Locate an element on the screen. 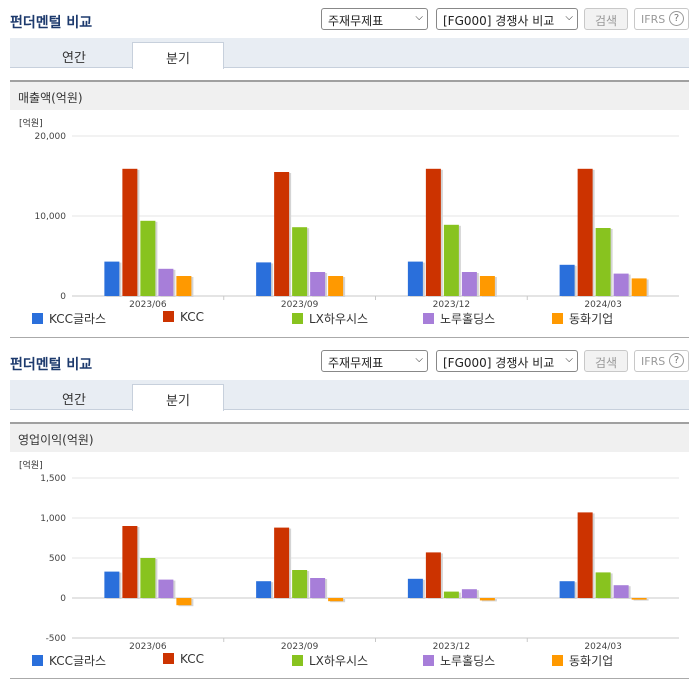 This screenshot has width=696, height=684. y-tick-label: 20,000 is located at coordinates (51, 137).